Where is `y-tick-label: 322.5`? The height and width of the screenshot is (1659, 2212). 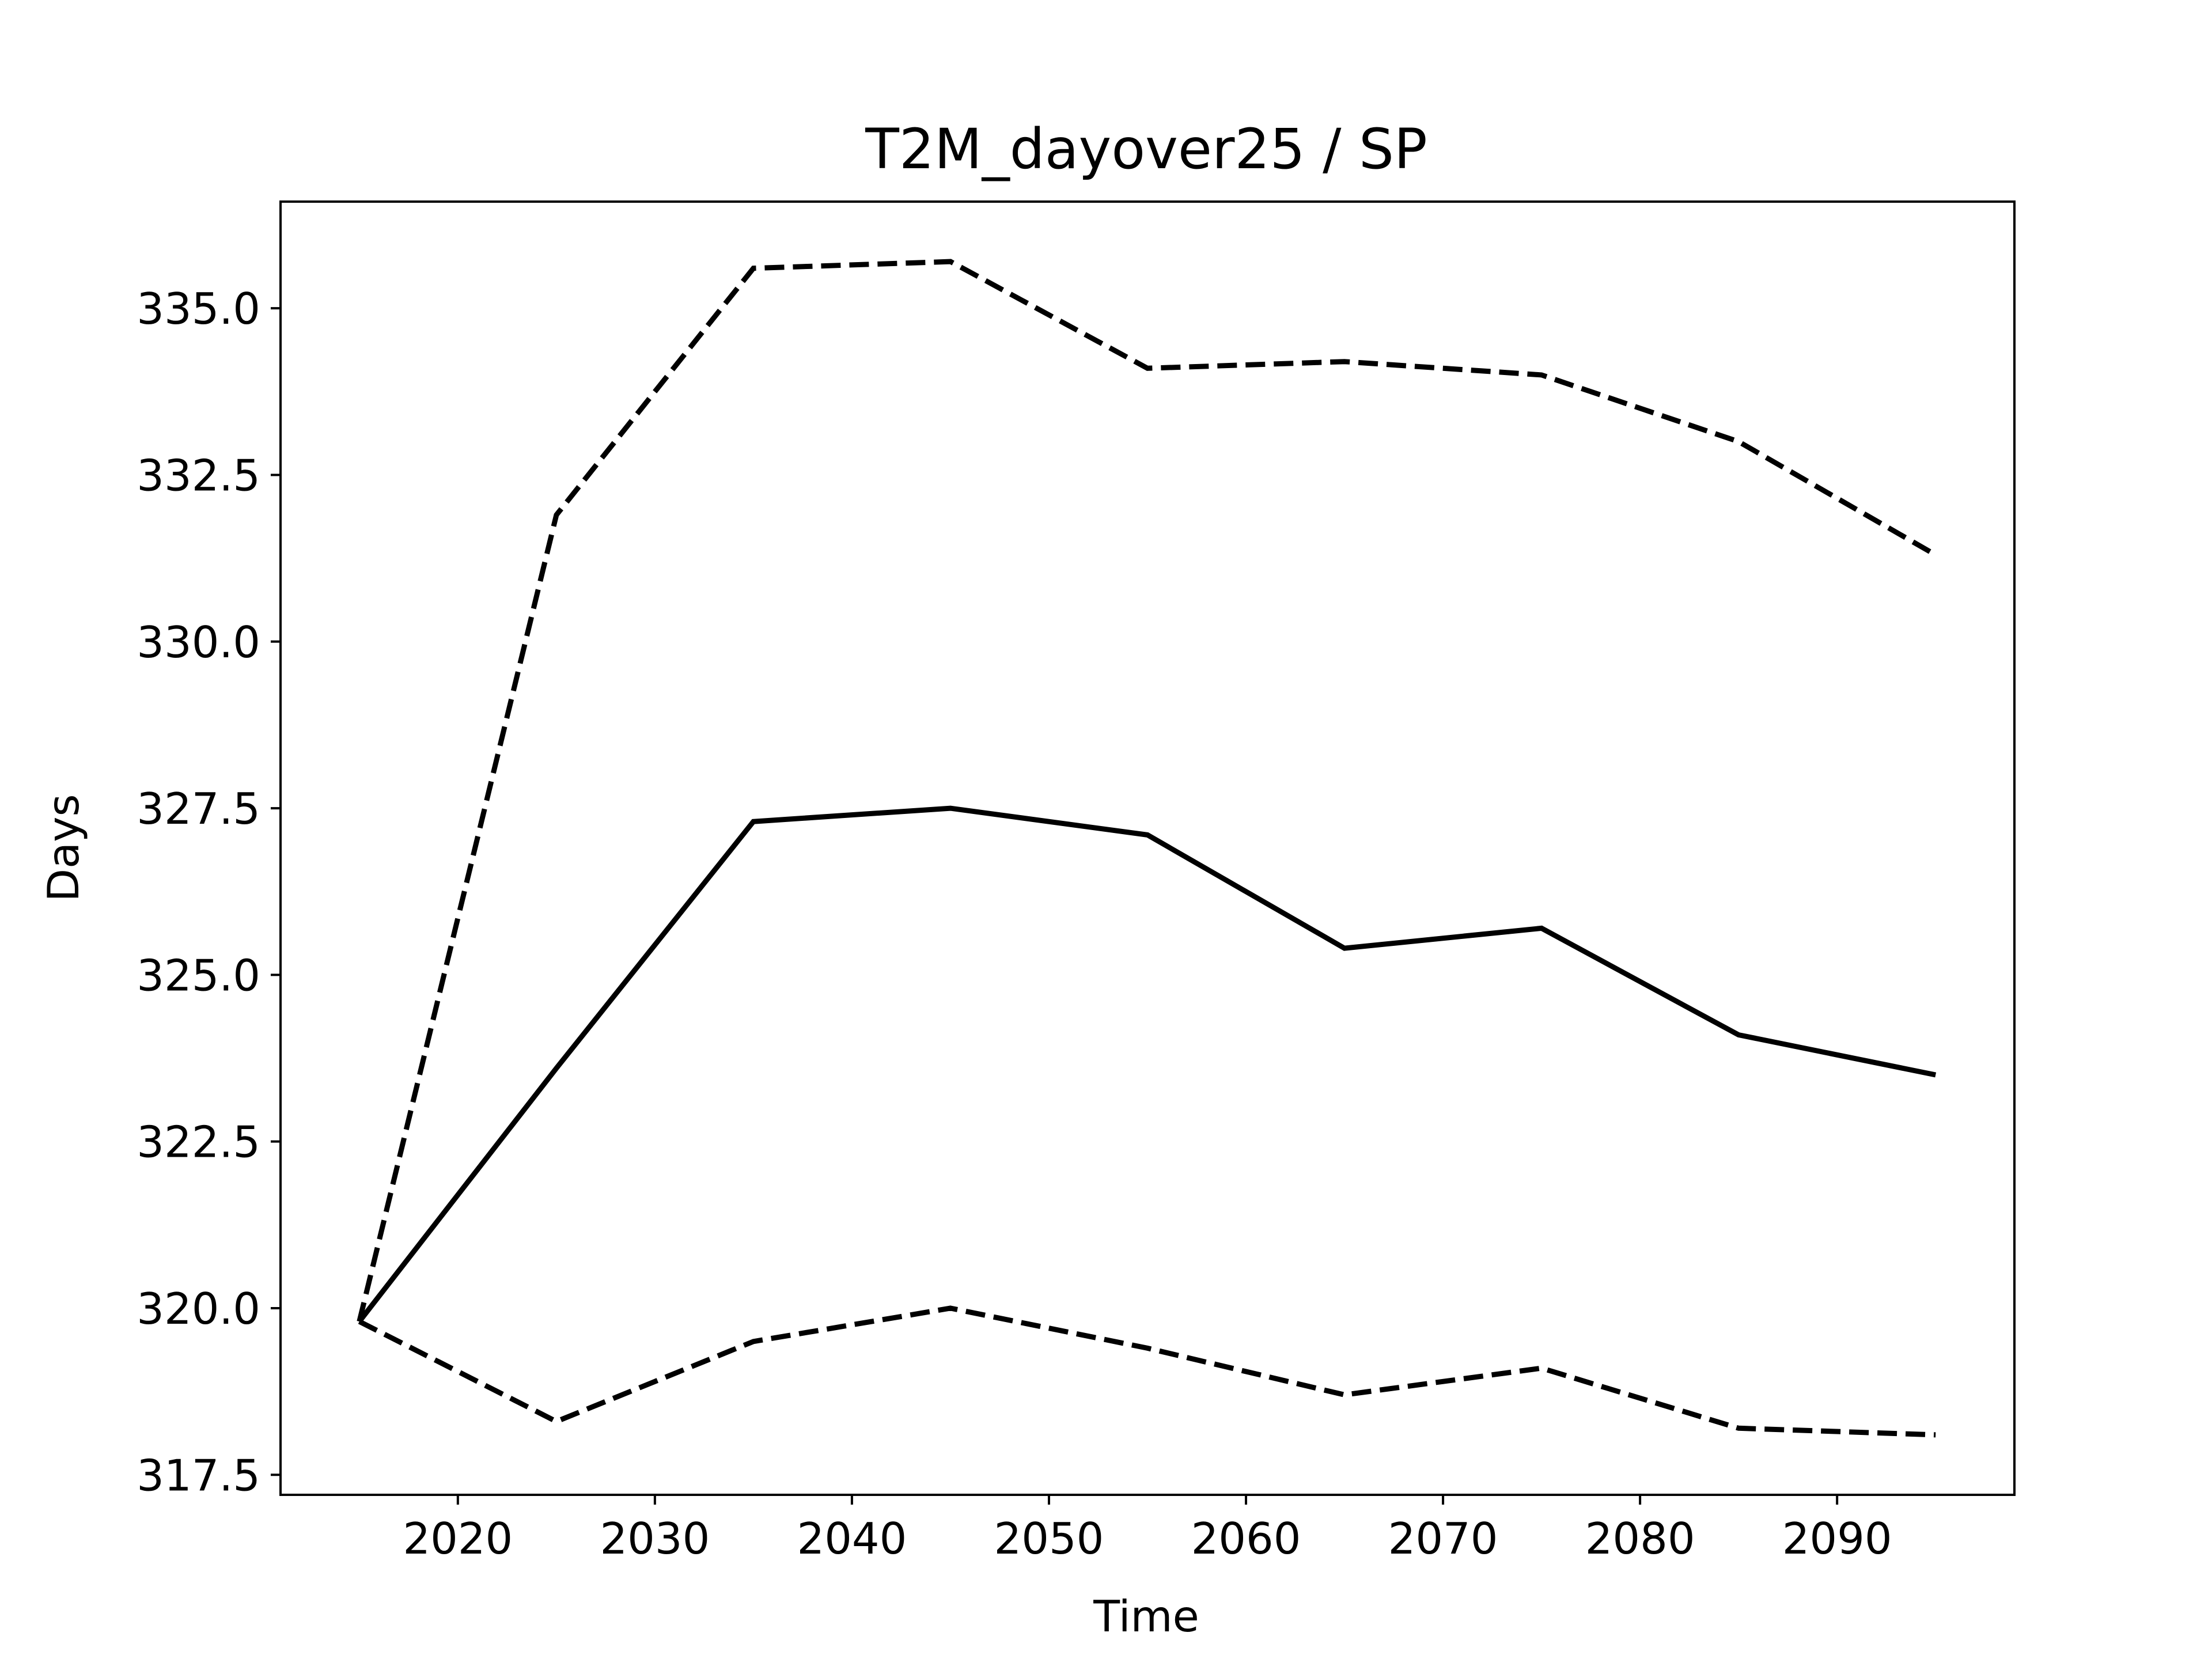 y-tick-label: 322.5 is located at coordinates (198, 1142).